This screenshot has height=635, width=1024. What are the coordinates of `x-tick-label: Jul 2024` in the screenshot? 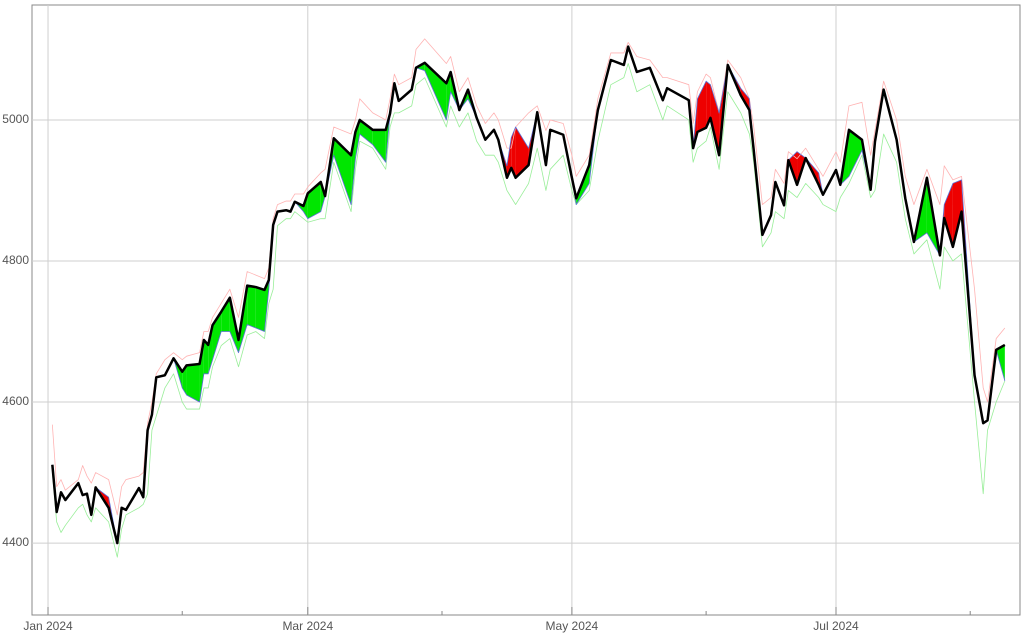 It's located at (836, 626).